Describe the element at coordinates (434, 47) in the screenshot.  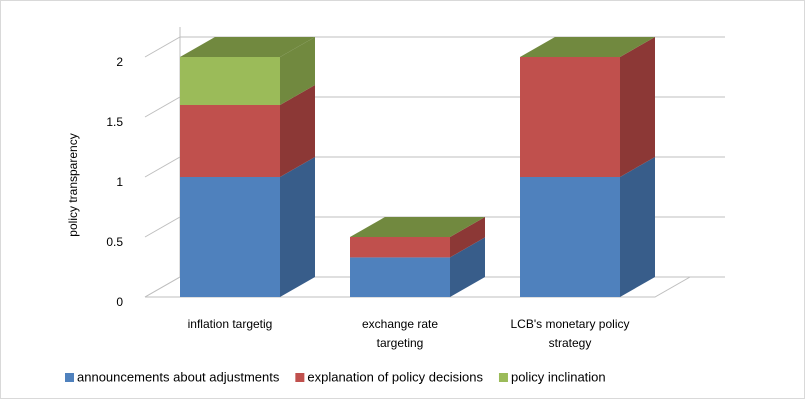
I see `grid-line` at that location.